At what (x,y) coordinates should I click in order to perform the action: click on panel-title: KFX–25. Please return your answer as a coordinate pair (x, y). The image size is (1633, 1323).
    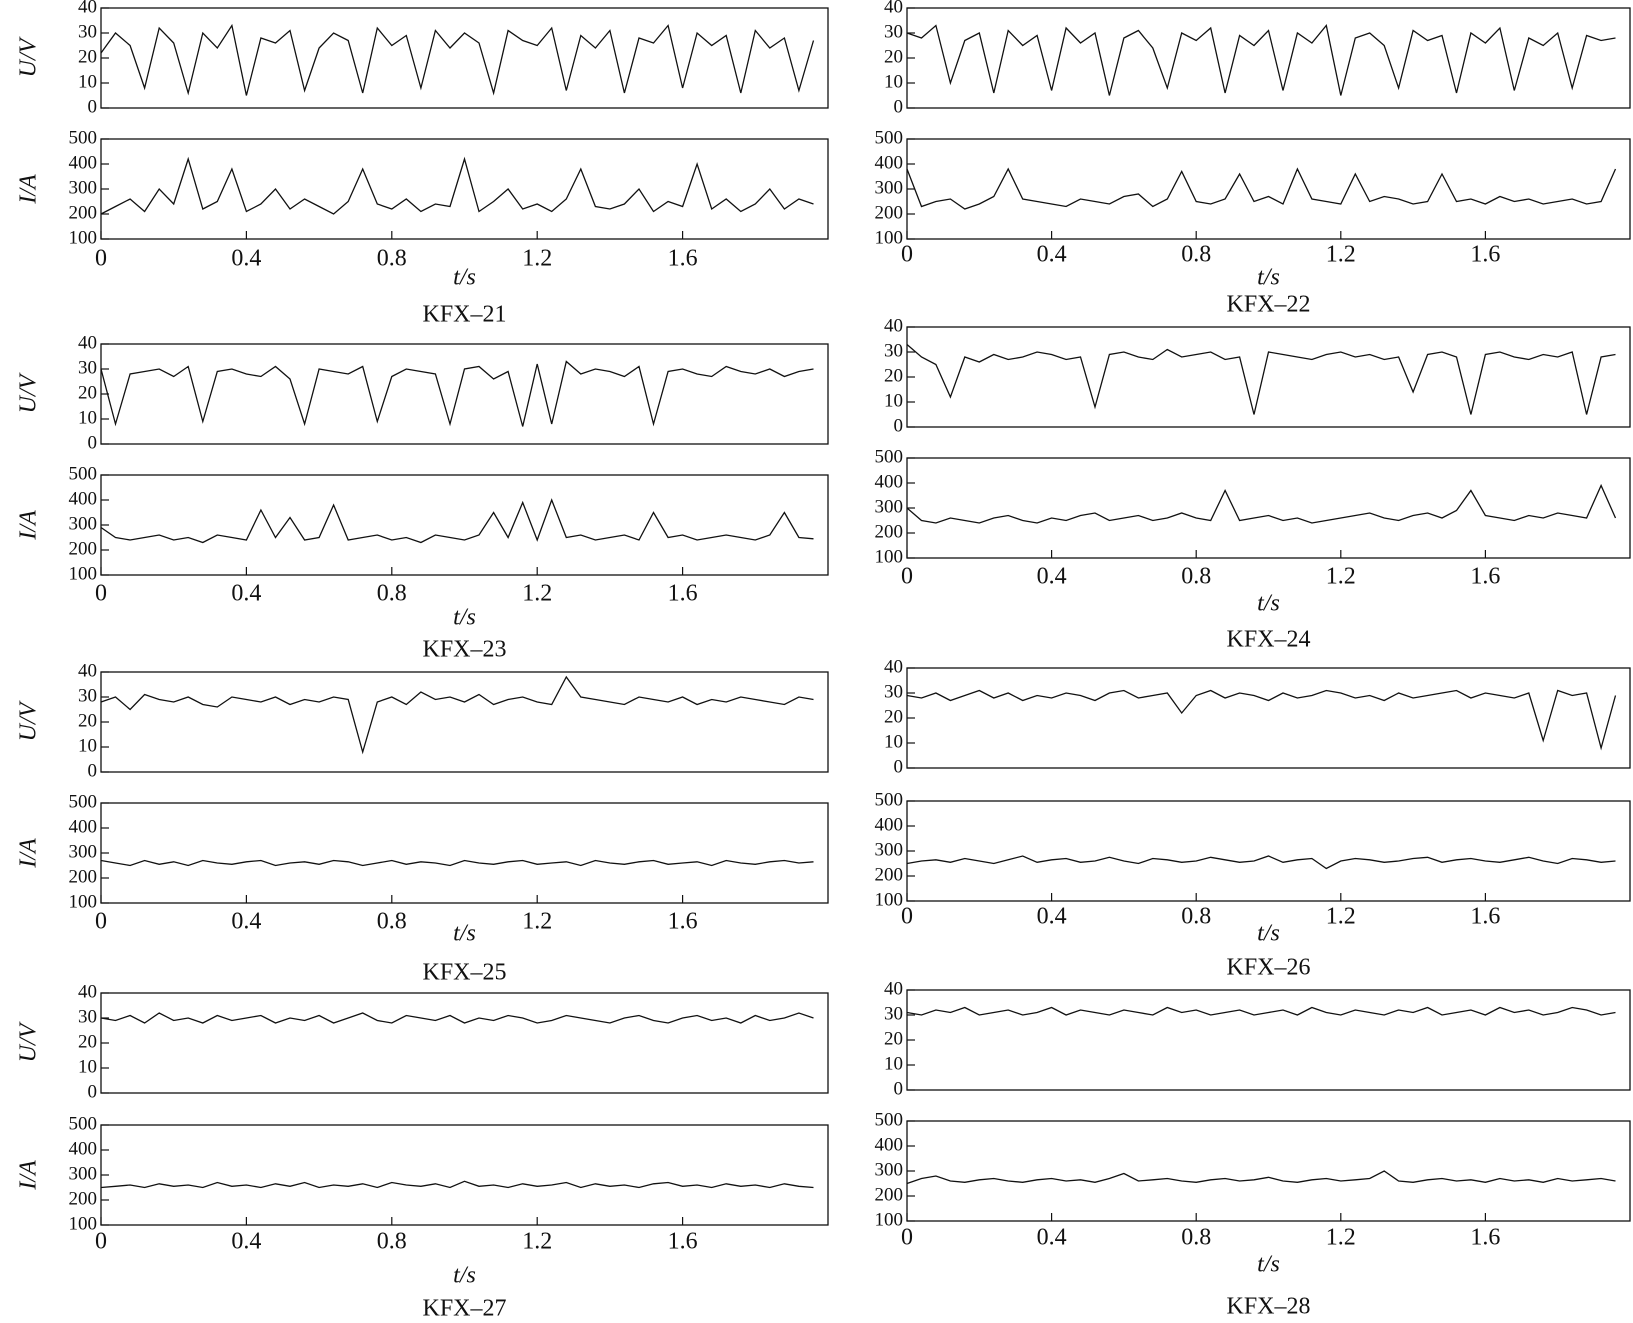
    Looking at the image, I should click on (464, 973).